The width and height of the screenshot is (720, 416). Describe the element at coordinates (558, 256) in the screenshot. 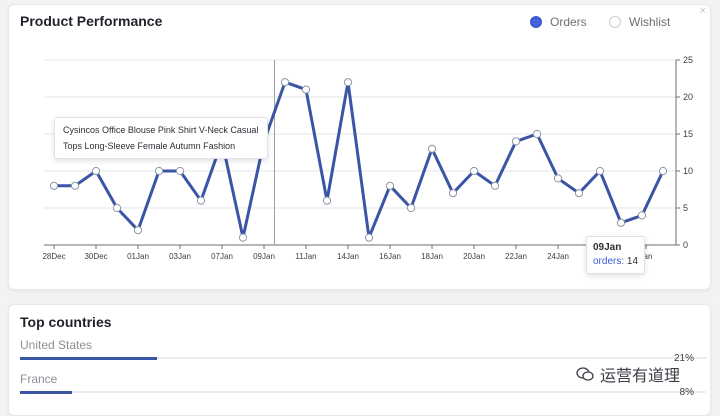

I see `x-tick-label: 24Jan` at that location.